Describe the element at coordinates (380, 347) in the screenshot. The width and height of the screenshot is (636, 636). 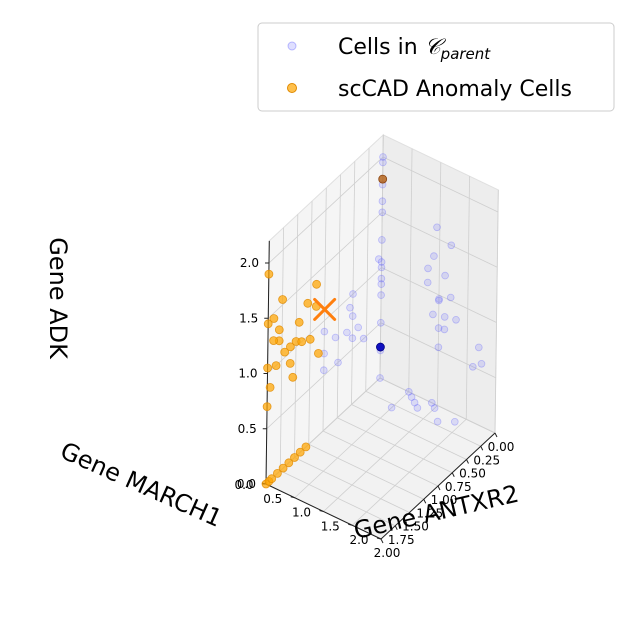
I see `dark-blue-cell-point` at that location.